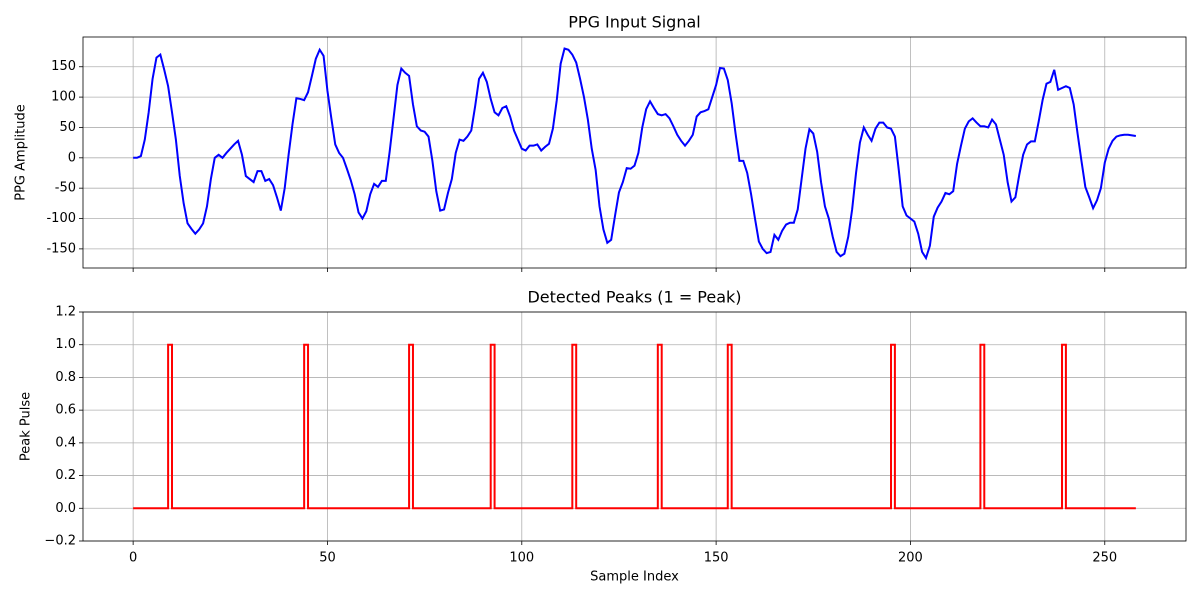 This screenshot has height=600, width=1200. I want to click on y-tick-label: -150, so click(61, 248).